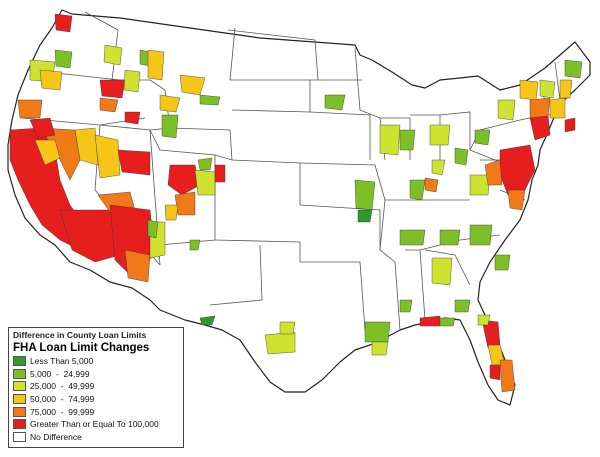 The height and width of the screenshot is (457, 600). What do you see at coordinates (96, 361) in the screenshot?
I see `legend-item: Less Than 5,000` at bounding box center [96, 361].